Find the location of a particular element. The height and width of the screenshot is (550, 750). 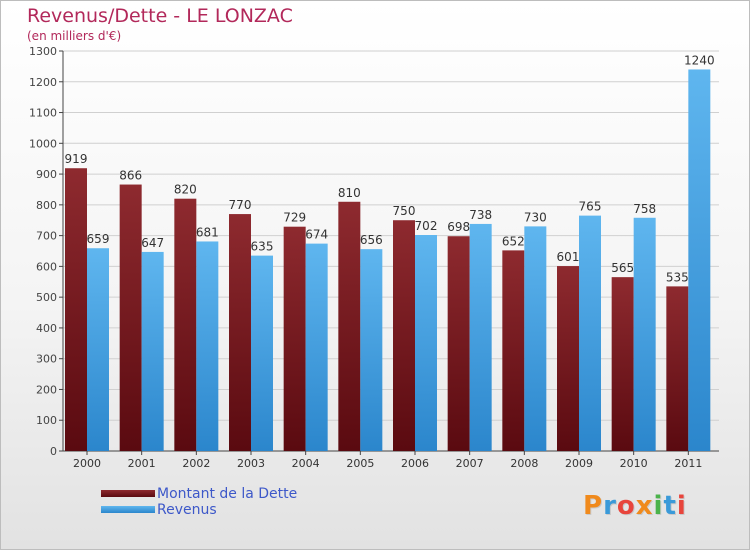

x-tick-label: 2011 is located at coordinates (688, 463).